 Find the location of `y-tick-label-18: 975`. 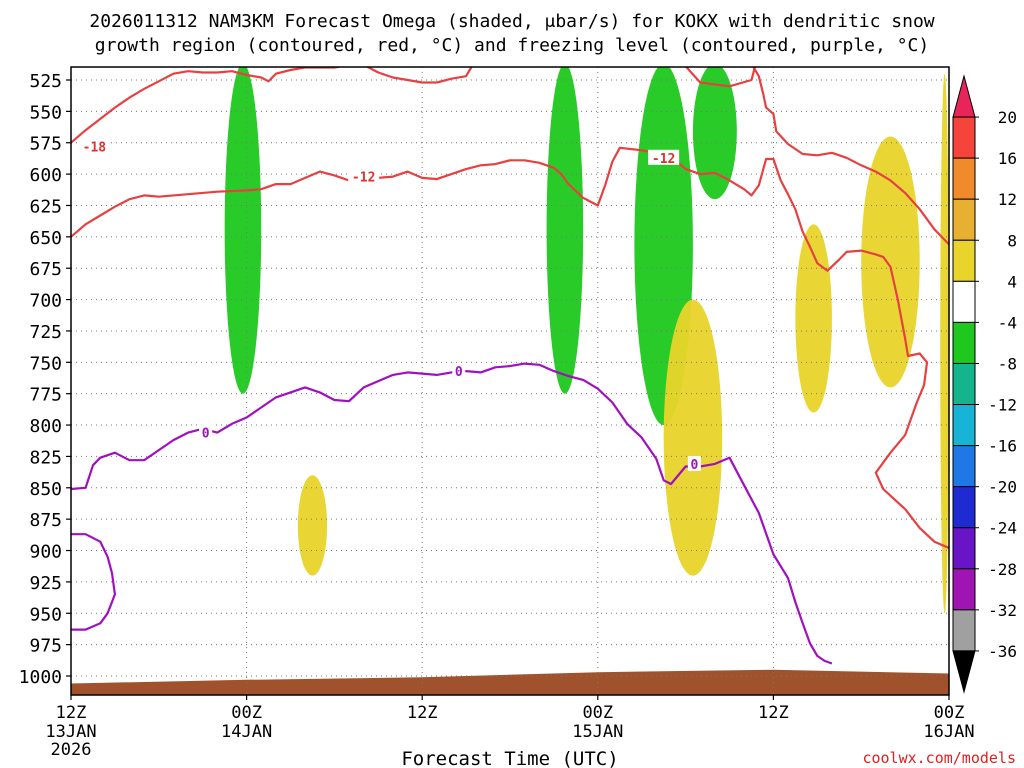

y-tick-label-18: 975 is located at coordinates (45, 646).